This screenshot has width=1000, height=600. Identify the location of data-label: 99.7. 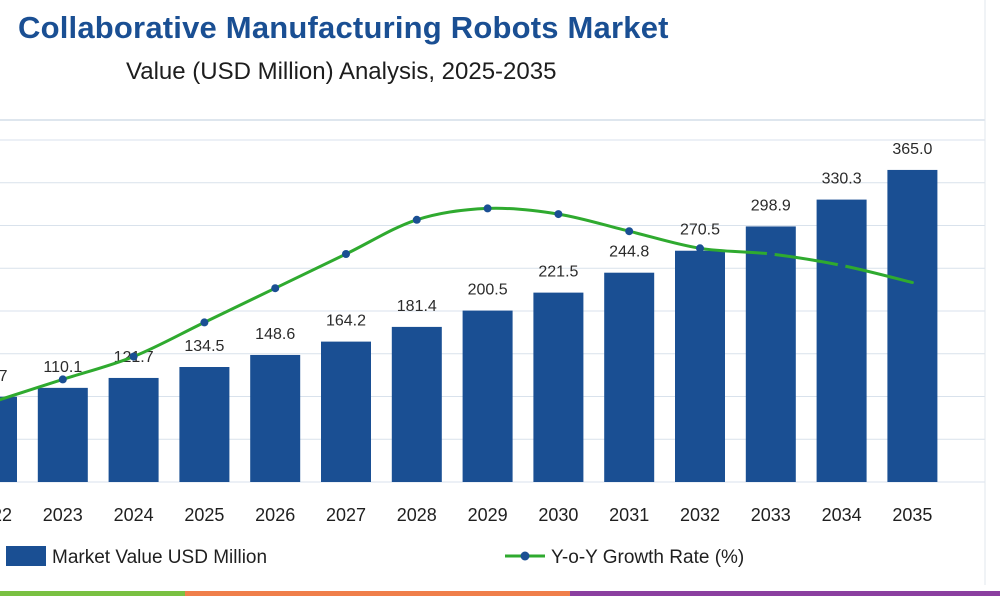
(4, 376).